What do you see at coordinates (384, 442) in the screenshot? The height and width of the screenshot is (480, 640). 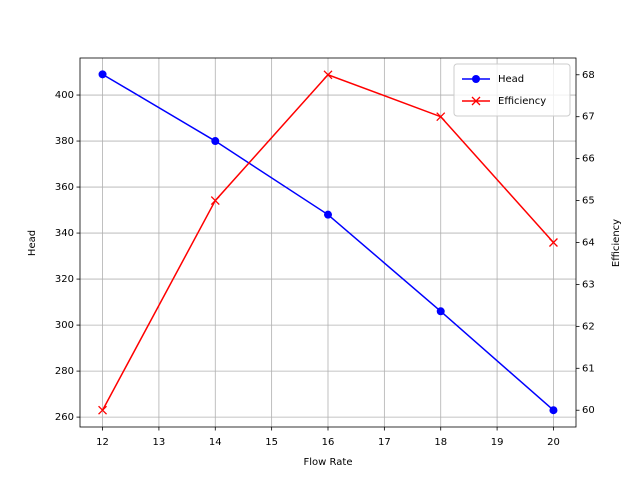 I see `x-tick-label: 17` at bounding box center [384, 442].